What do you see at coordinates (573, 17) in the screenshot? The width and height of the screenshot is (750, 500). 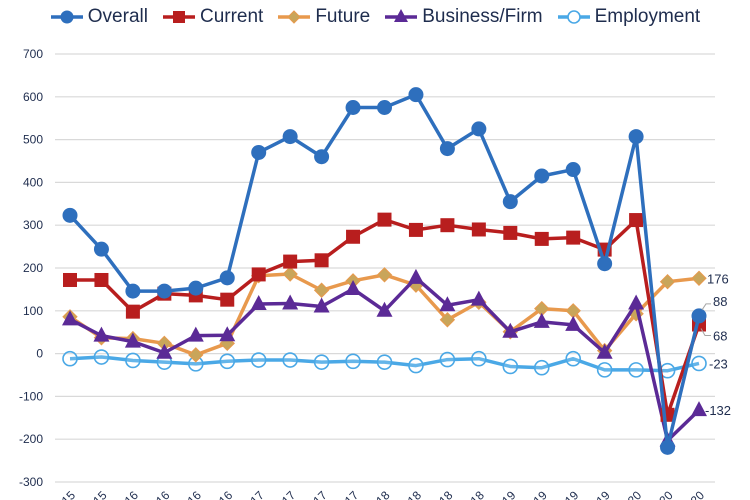 I see `employment-legend-icon` at bounding box center [573, 17].